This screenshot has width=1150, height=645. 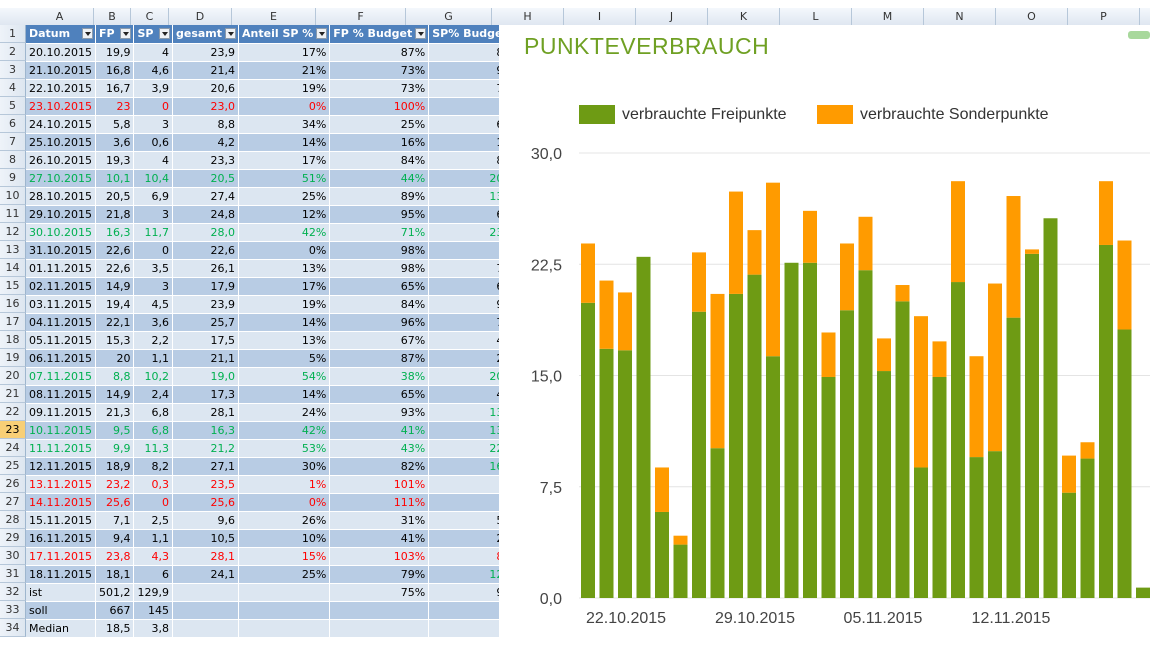 What do you see at coordinates (61, 106) in the screenshot?
I see `table-cell: 23.10.2015` at bounding box center [61, 106].